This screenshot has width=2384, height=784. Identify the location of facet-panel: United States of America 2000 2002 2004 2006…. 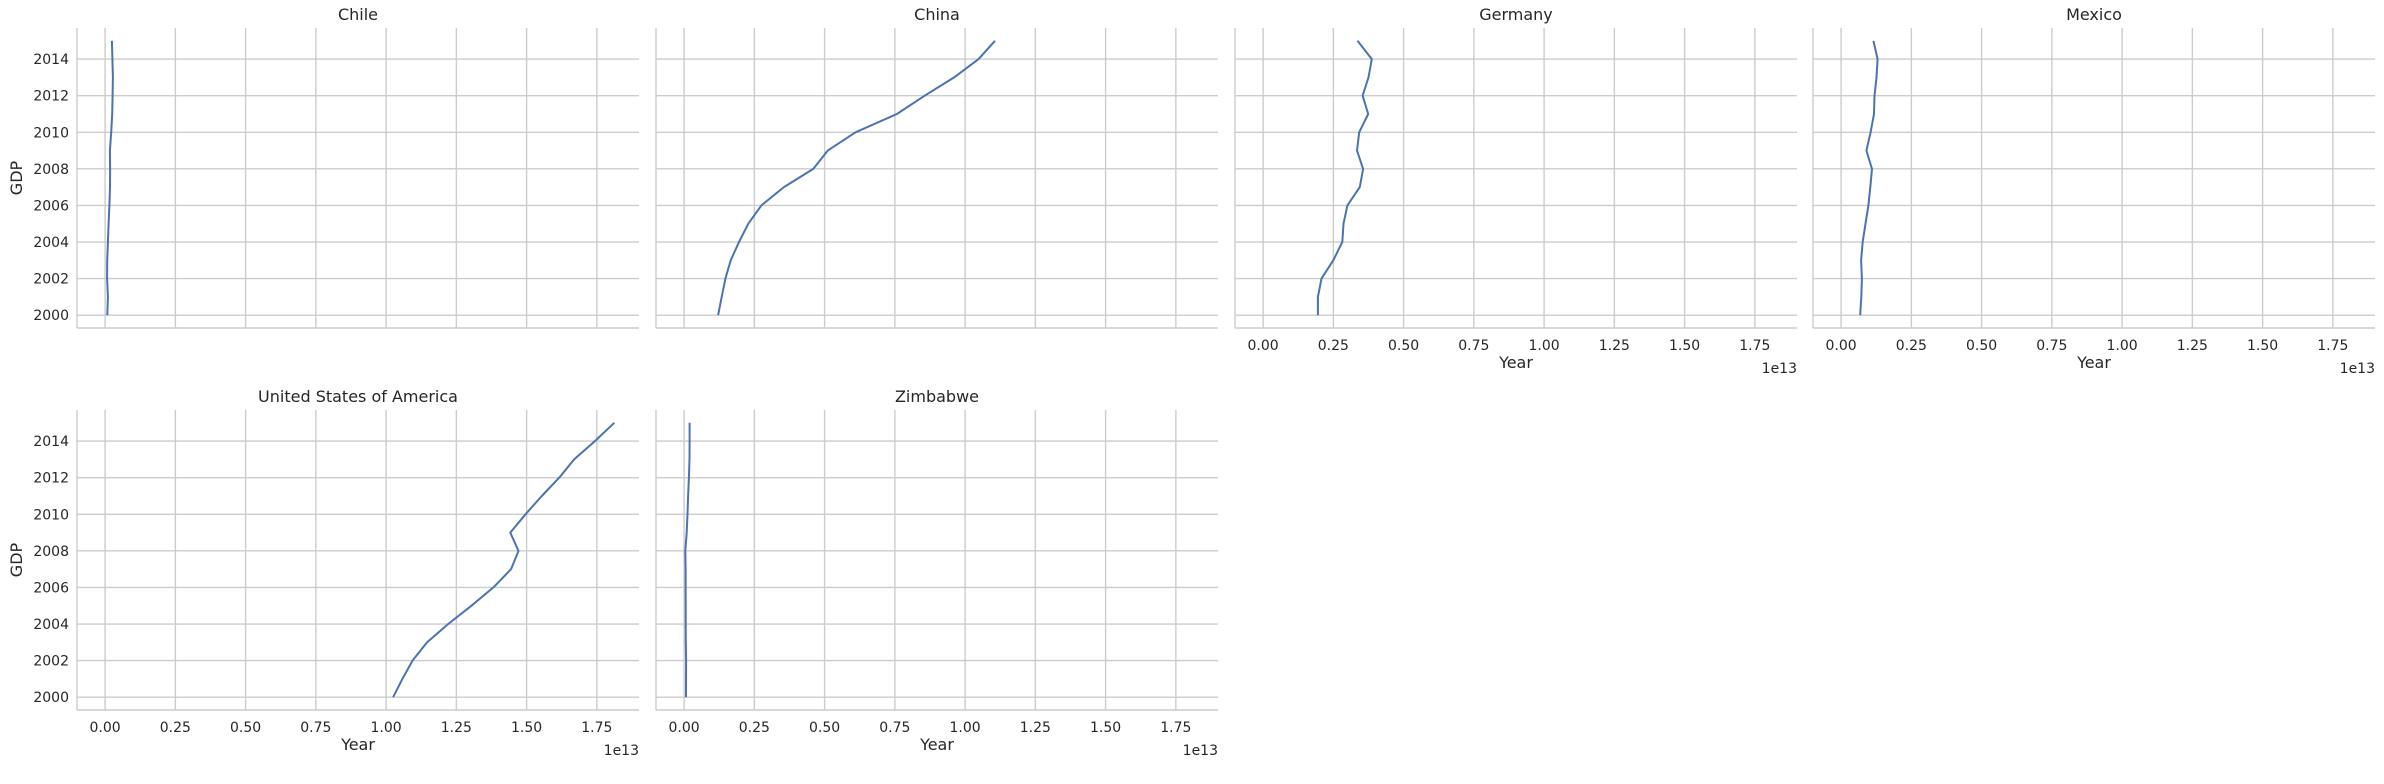
(323, 573).